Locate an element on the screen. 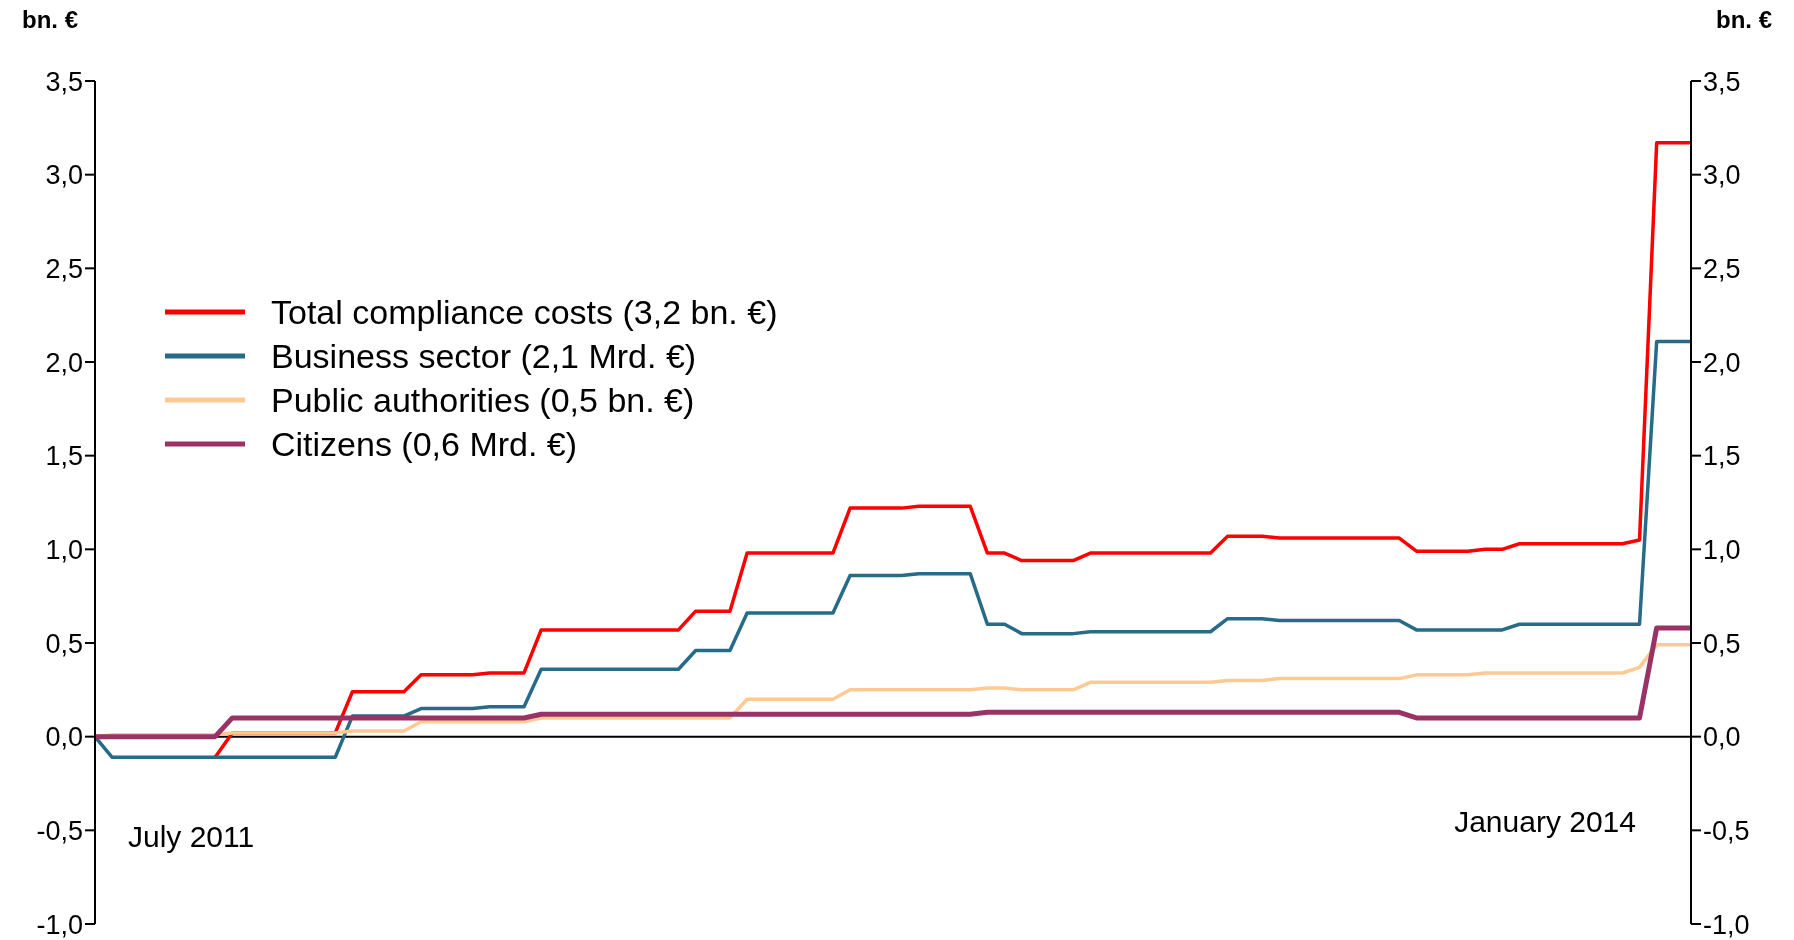 This screenshot has width=1794, height=940. y2-tick-label: 2,5 is located at coordinates (1722, 268).